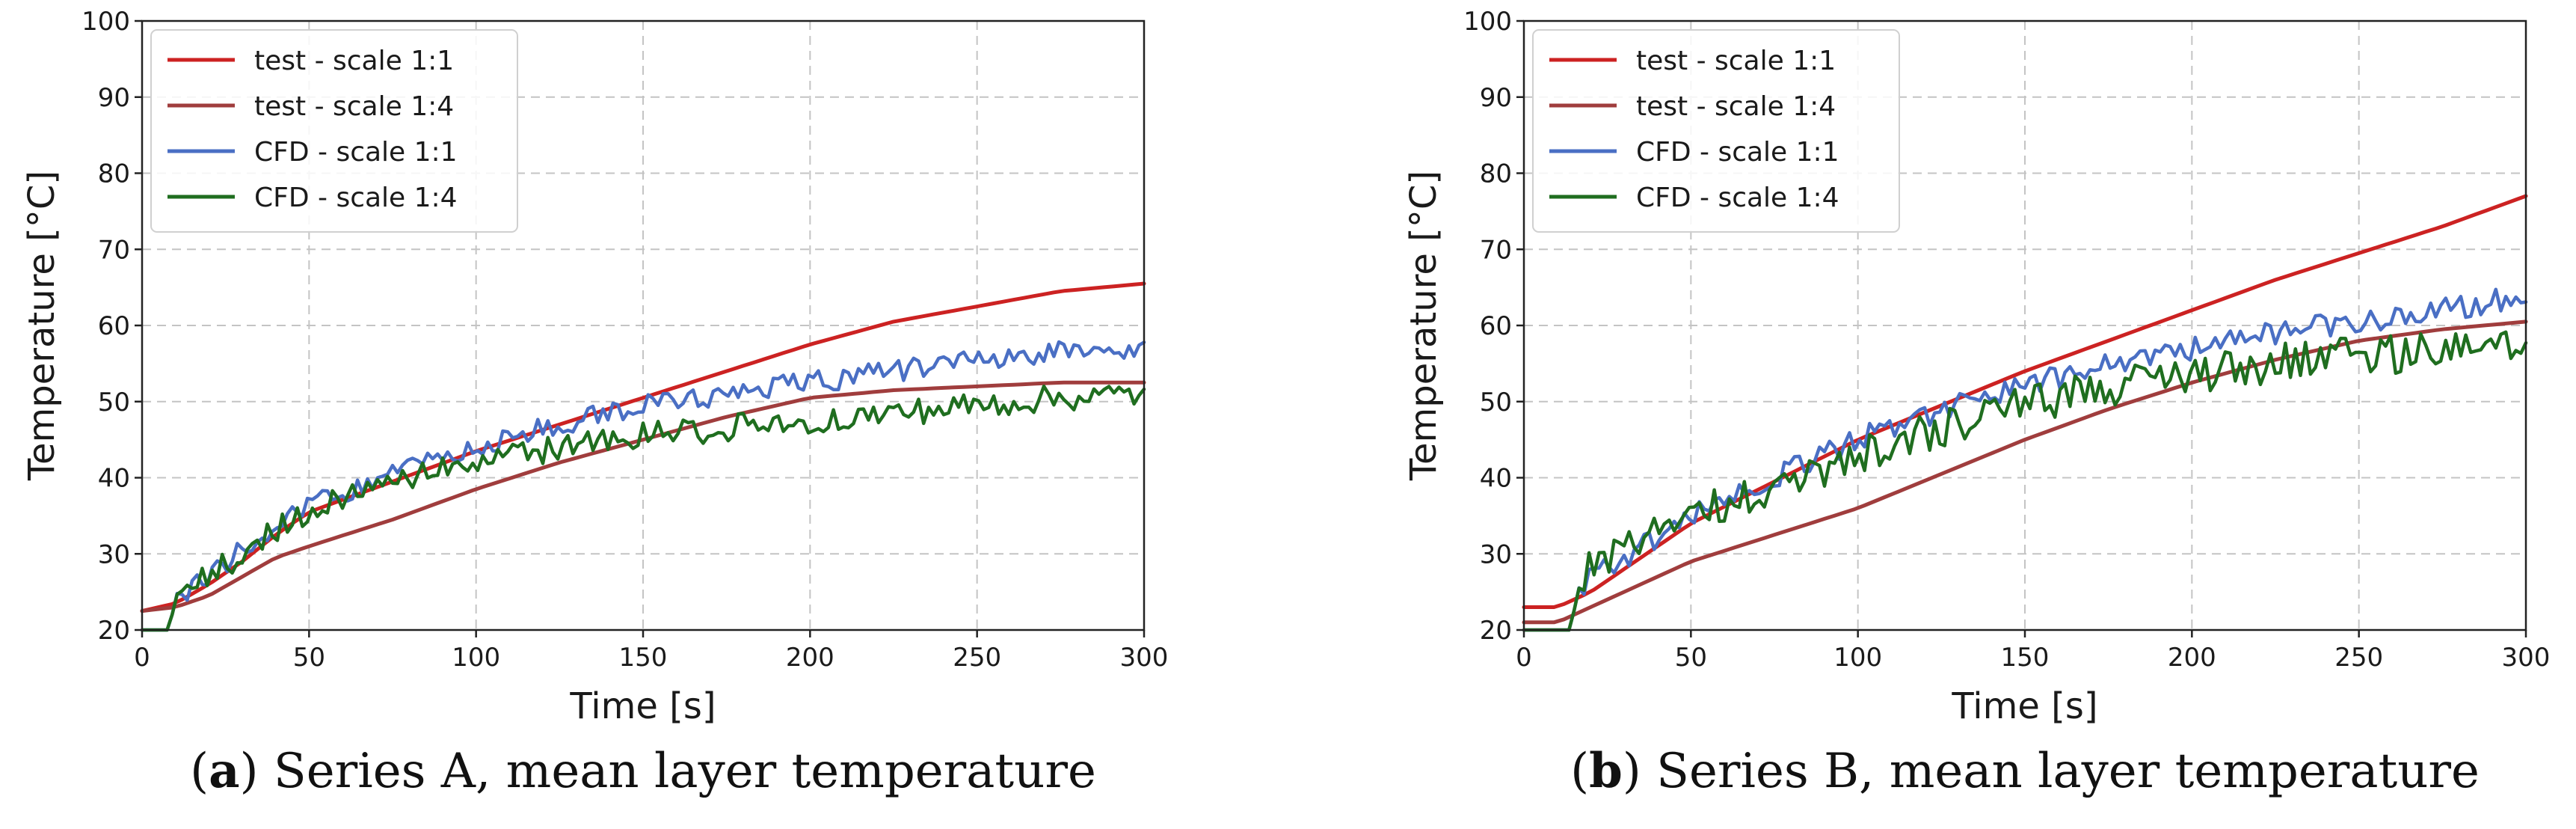  I want to click on chart-a-y-tick-label: 90, so click(114, 98).